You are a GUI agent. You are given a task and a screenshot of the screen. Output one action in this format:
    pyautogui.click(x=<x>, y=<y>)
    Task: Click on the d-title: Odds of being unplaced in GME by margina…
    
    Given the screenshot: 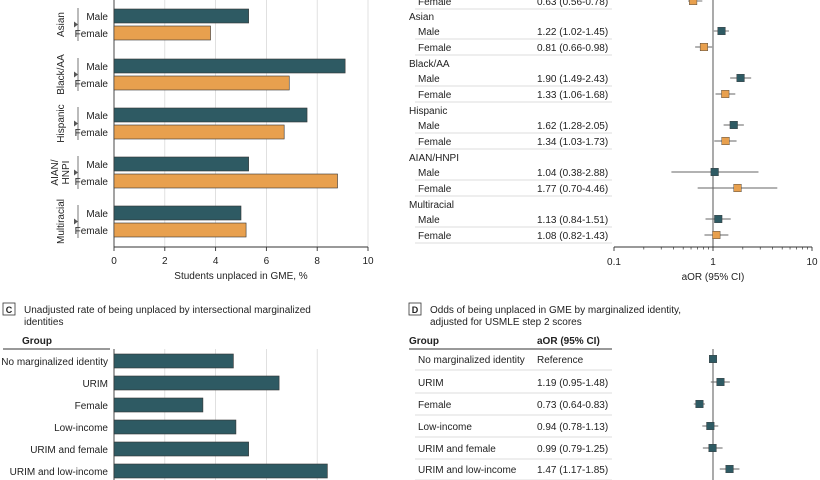 What is the action you would take?
    pyautogui.click(x=555, y=310)
    